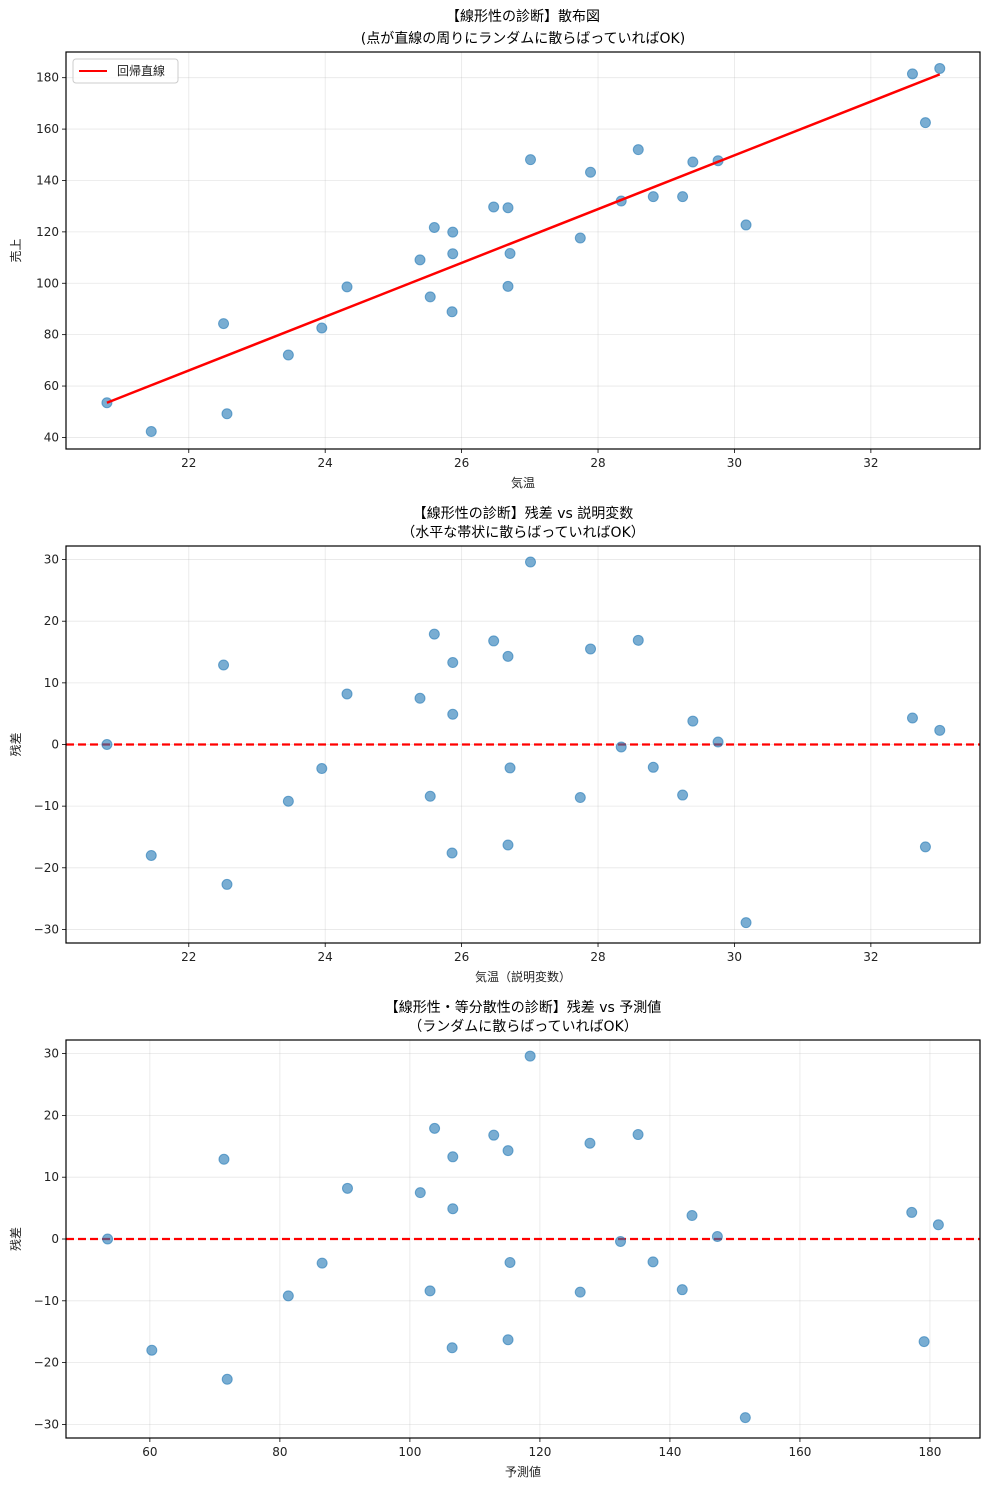 The image size is (990, 1489). I want to click on x-tick-label: 30, so click(734, 463).